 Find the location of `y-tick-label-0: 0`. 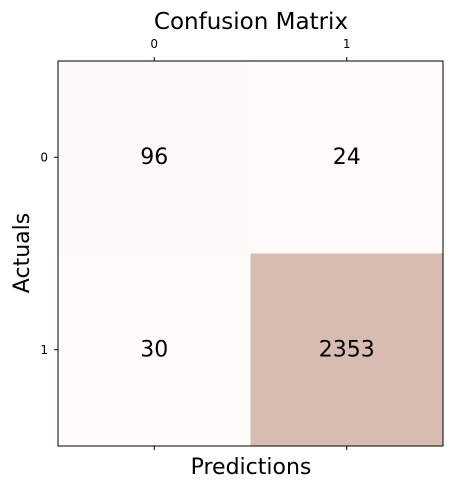

y-tick-label-0: 0 is located at coordinates (44, 157).